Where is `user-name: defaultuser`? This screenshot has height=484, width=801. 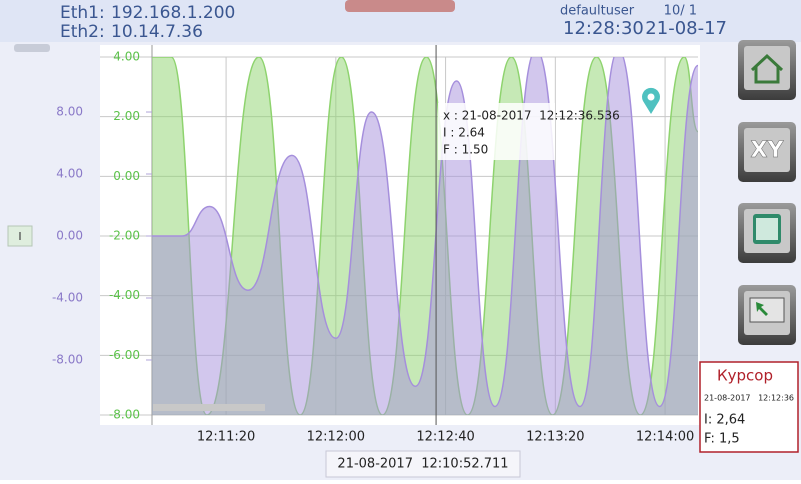
user-name: defaultuser is located at coordinates (597, 11).